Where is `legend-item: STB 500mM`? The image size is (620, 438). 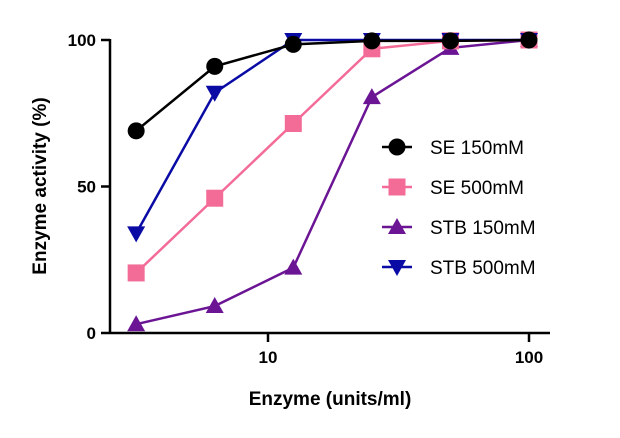
legend-item: STB 500mM is located at coordinates (459, 268).